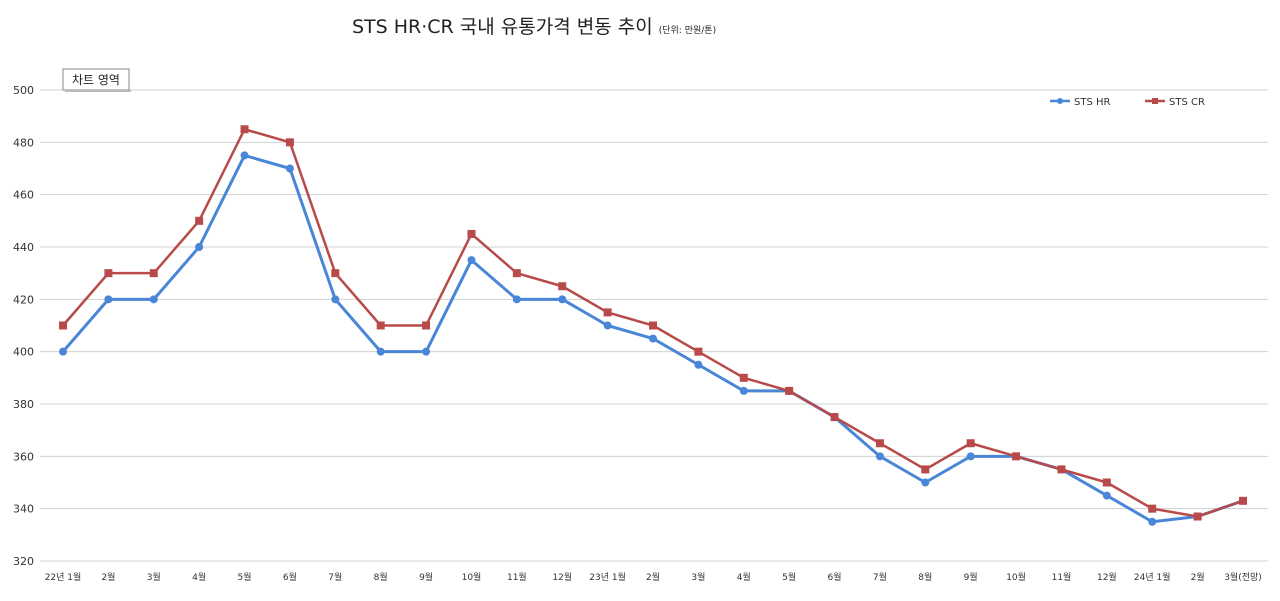  What do you see at coordinates (534, 27) in the screenshot?
I see `chart-title: STS HR·CR 국내 유통가격 변동 추이 (단위: 만원/톤)` at bounding box center [534, 27].